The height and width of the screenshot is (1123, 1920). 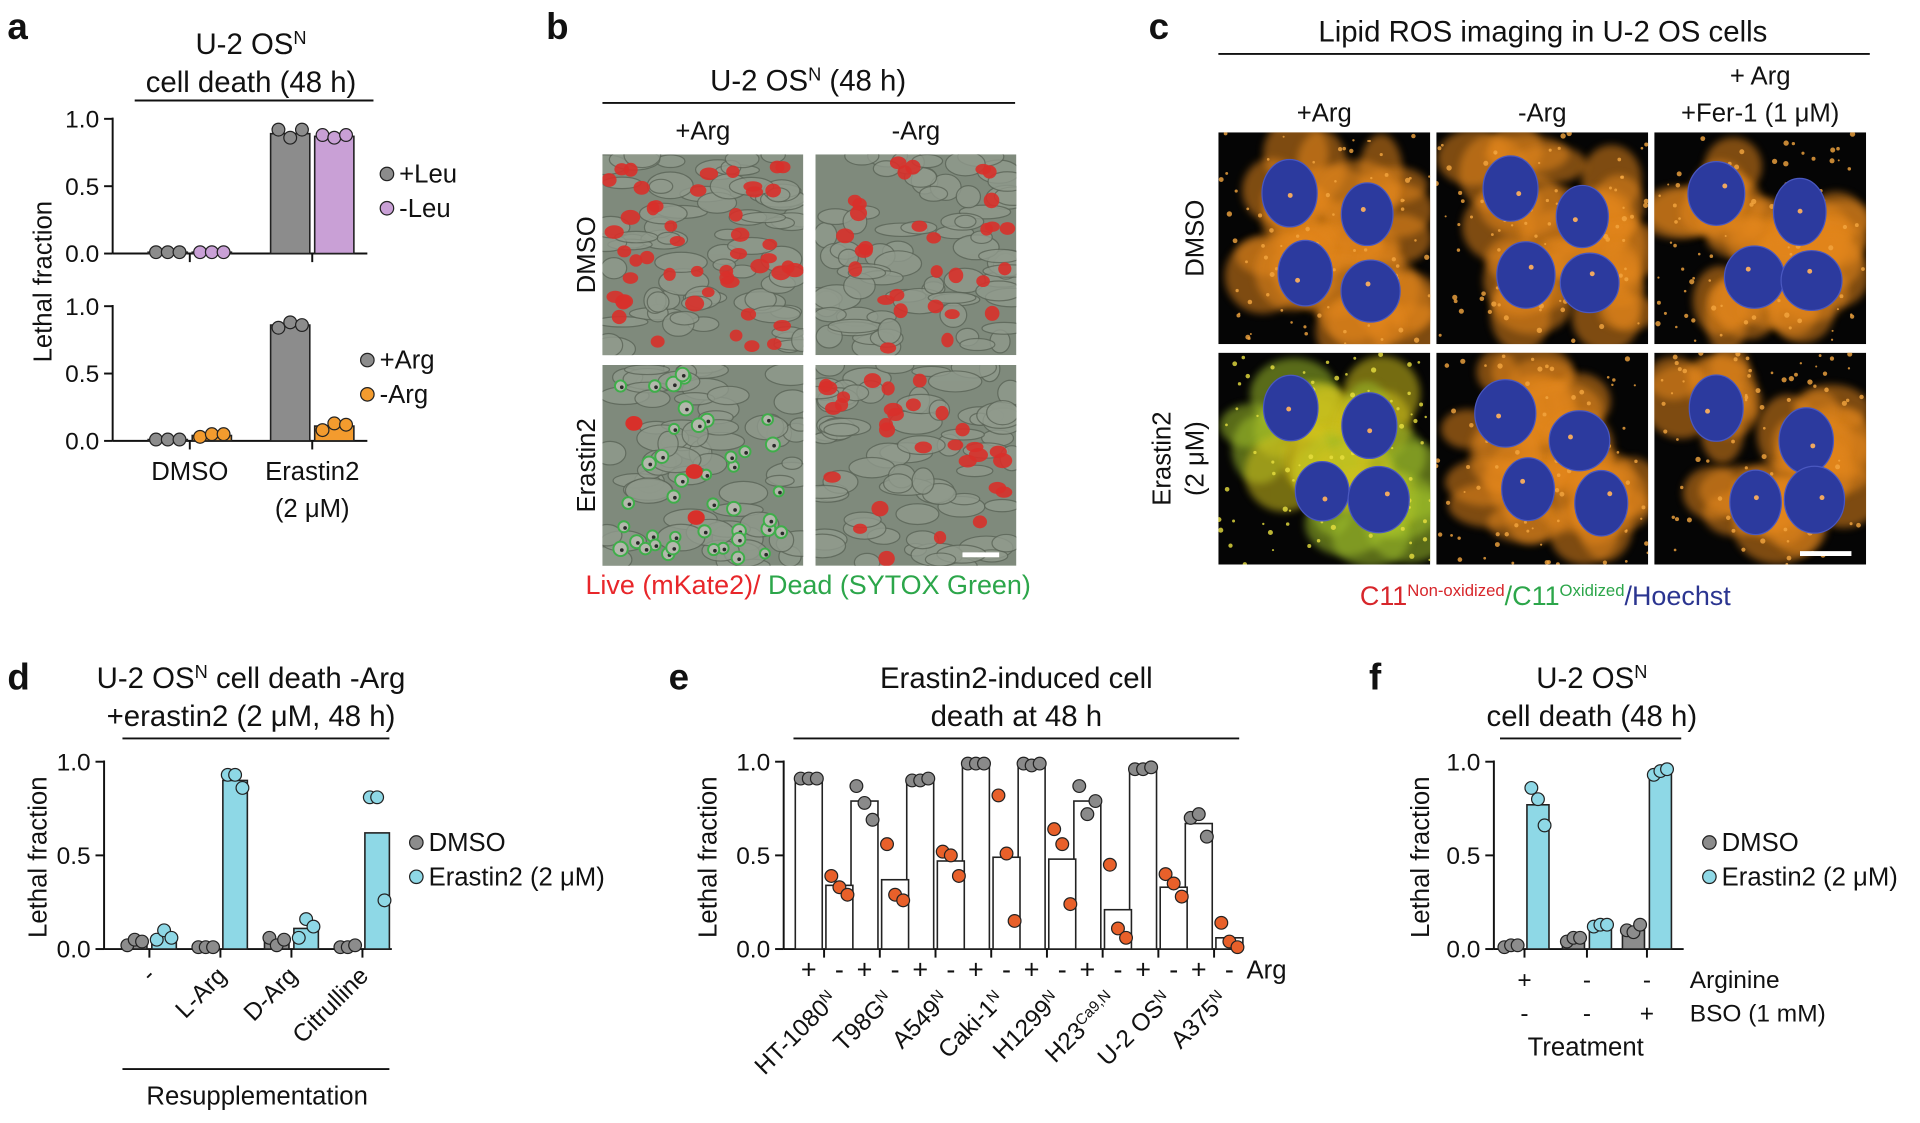 I want to click on chart-title: +erastin2 (2 μM, 48 h), so click(x=251, y=716).